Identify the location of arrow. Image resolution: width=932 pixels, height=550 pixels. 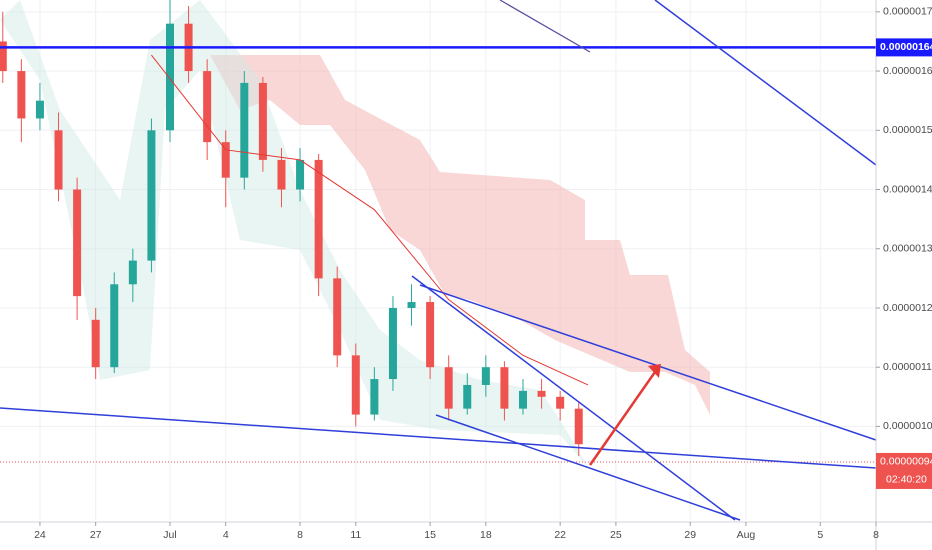
(622, 418).